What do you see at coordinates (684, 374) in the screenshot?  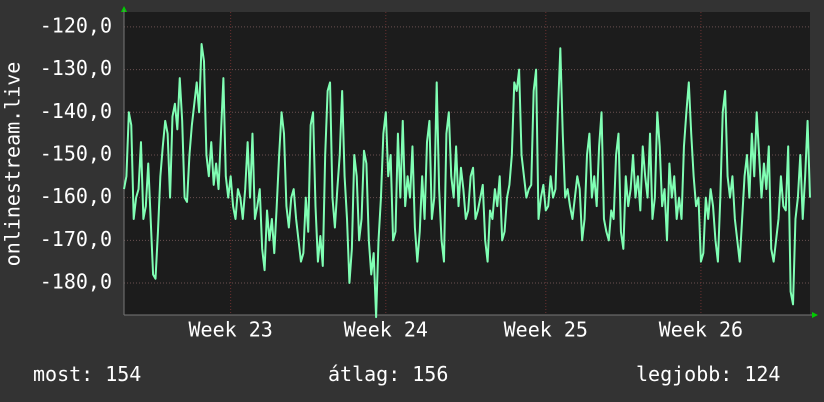 I see `stat-label: legjobb:` at bounding box center [684, 374].